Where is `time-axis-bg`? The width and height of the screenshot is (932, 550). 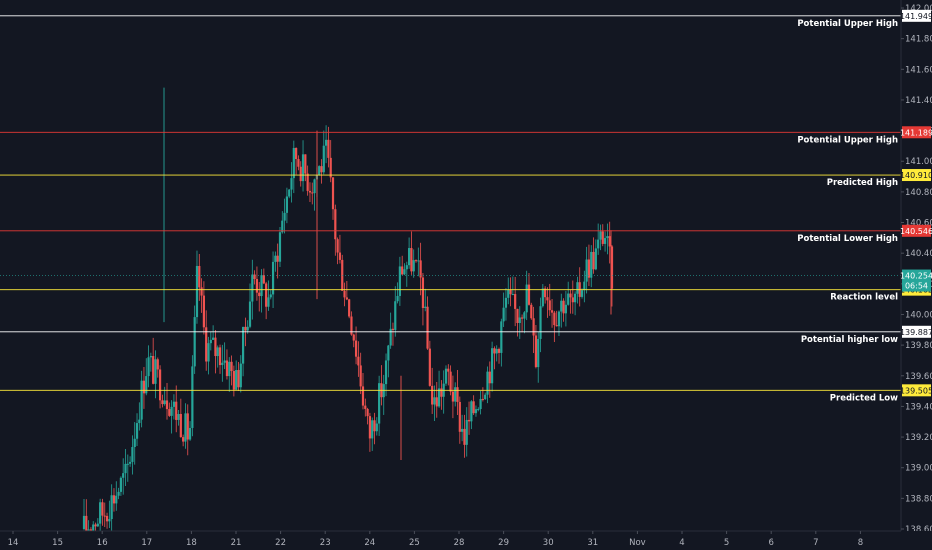
time-axis-bg is located at coordinates (466, 540).